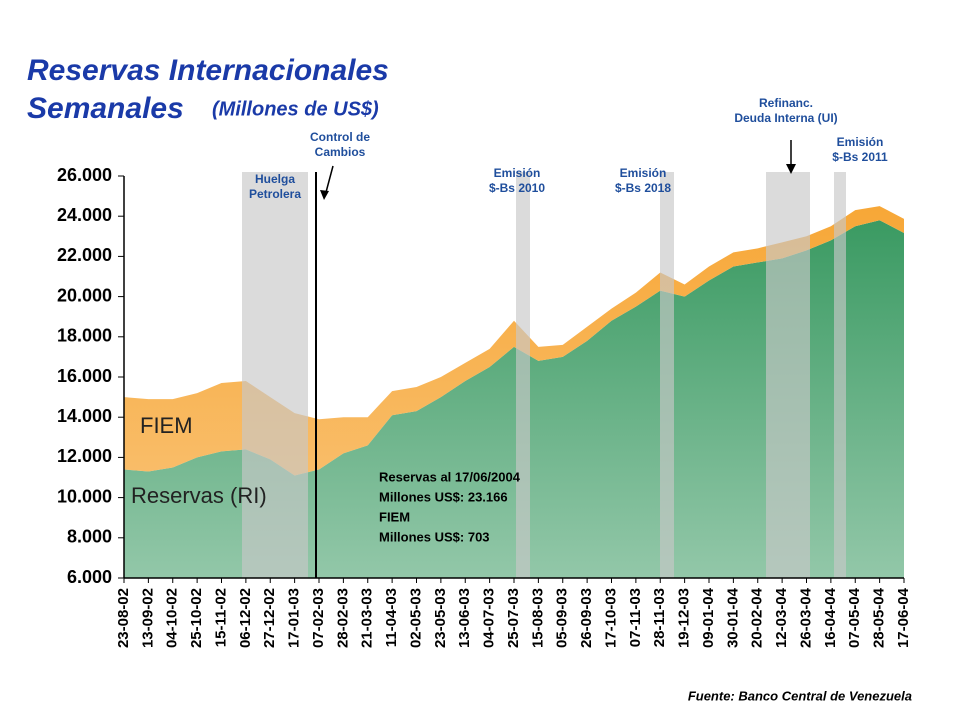 This screenshot has width=960, height=720. I want to click on x-tick-label: 27-12-02, so click(269, 618).